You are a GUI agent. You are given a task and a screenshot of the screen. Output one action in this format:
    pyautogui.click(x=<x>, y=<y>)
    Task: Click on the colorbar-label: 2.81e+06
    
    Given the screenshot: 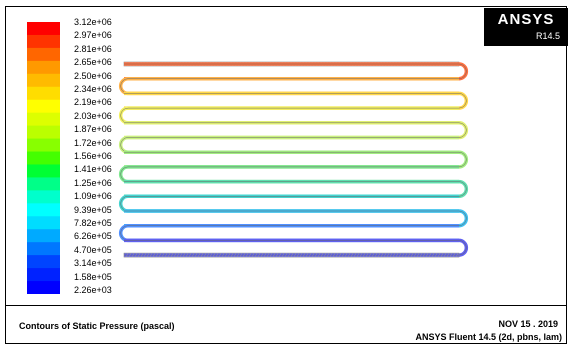 What is the action you would take?
    pyautogui.click(x=93, y=48)
    